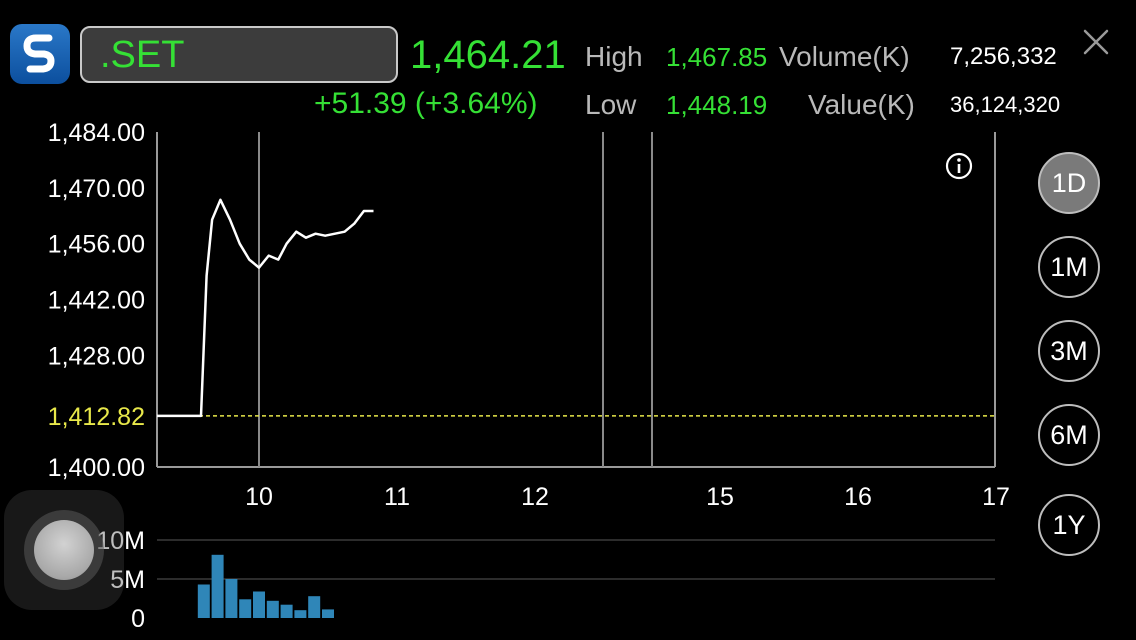 The image size is (1136, 640). What do you see at coordinates (96, 301) in the screenshot?
I see `y-tick-label: 1,442.00` at bounding box center [96, 301].